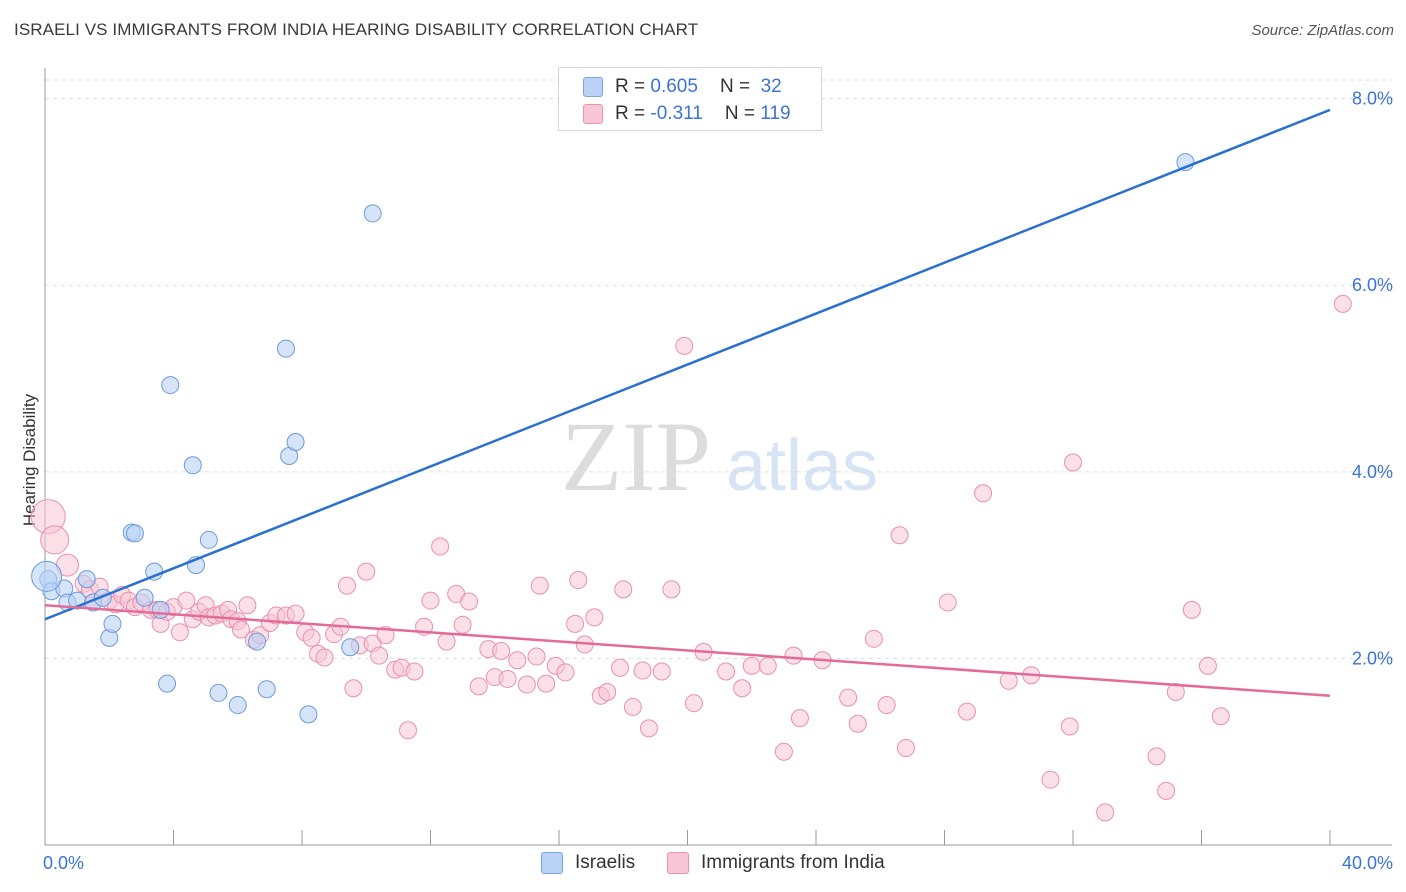  I want to click on legend-row-india: R = -0.311 N = 119, so click(687, 114).